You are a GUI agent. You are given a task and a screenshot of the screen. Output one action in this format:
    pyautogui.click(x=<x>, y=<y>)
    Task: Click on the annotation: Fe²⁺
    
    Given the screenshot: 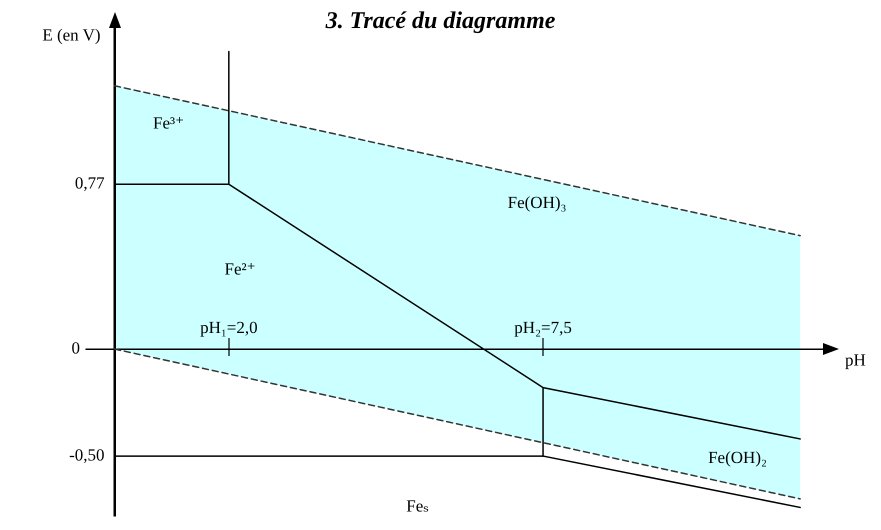 What is the action you would take?
    pyautogui.click(x=240, y=269)
    